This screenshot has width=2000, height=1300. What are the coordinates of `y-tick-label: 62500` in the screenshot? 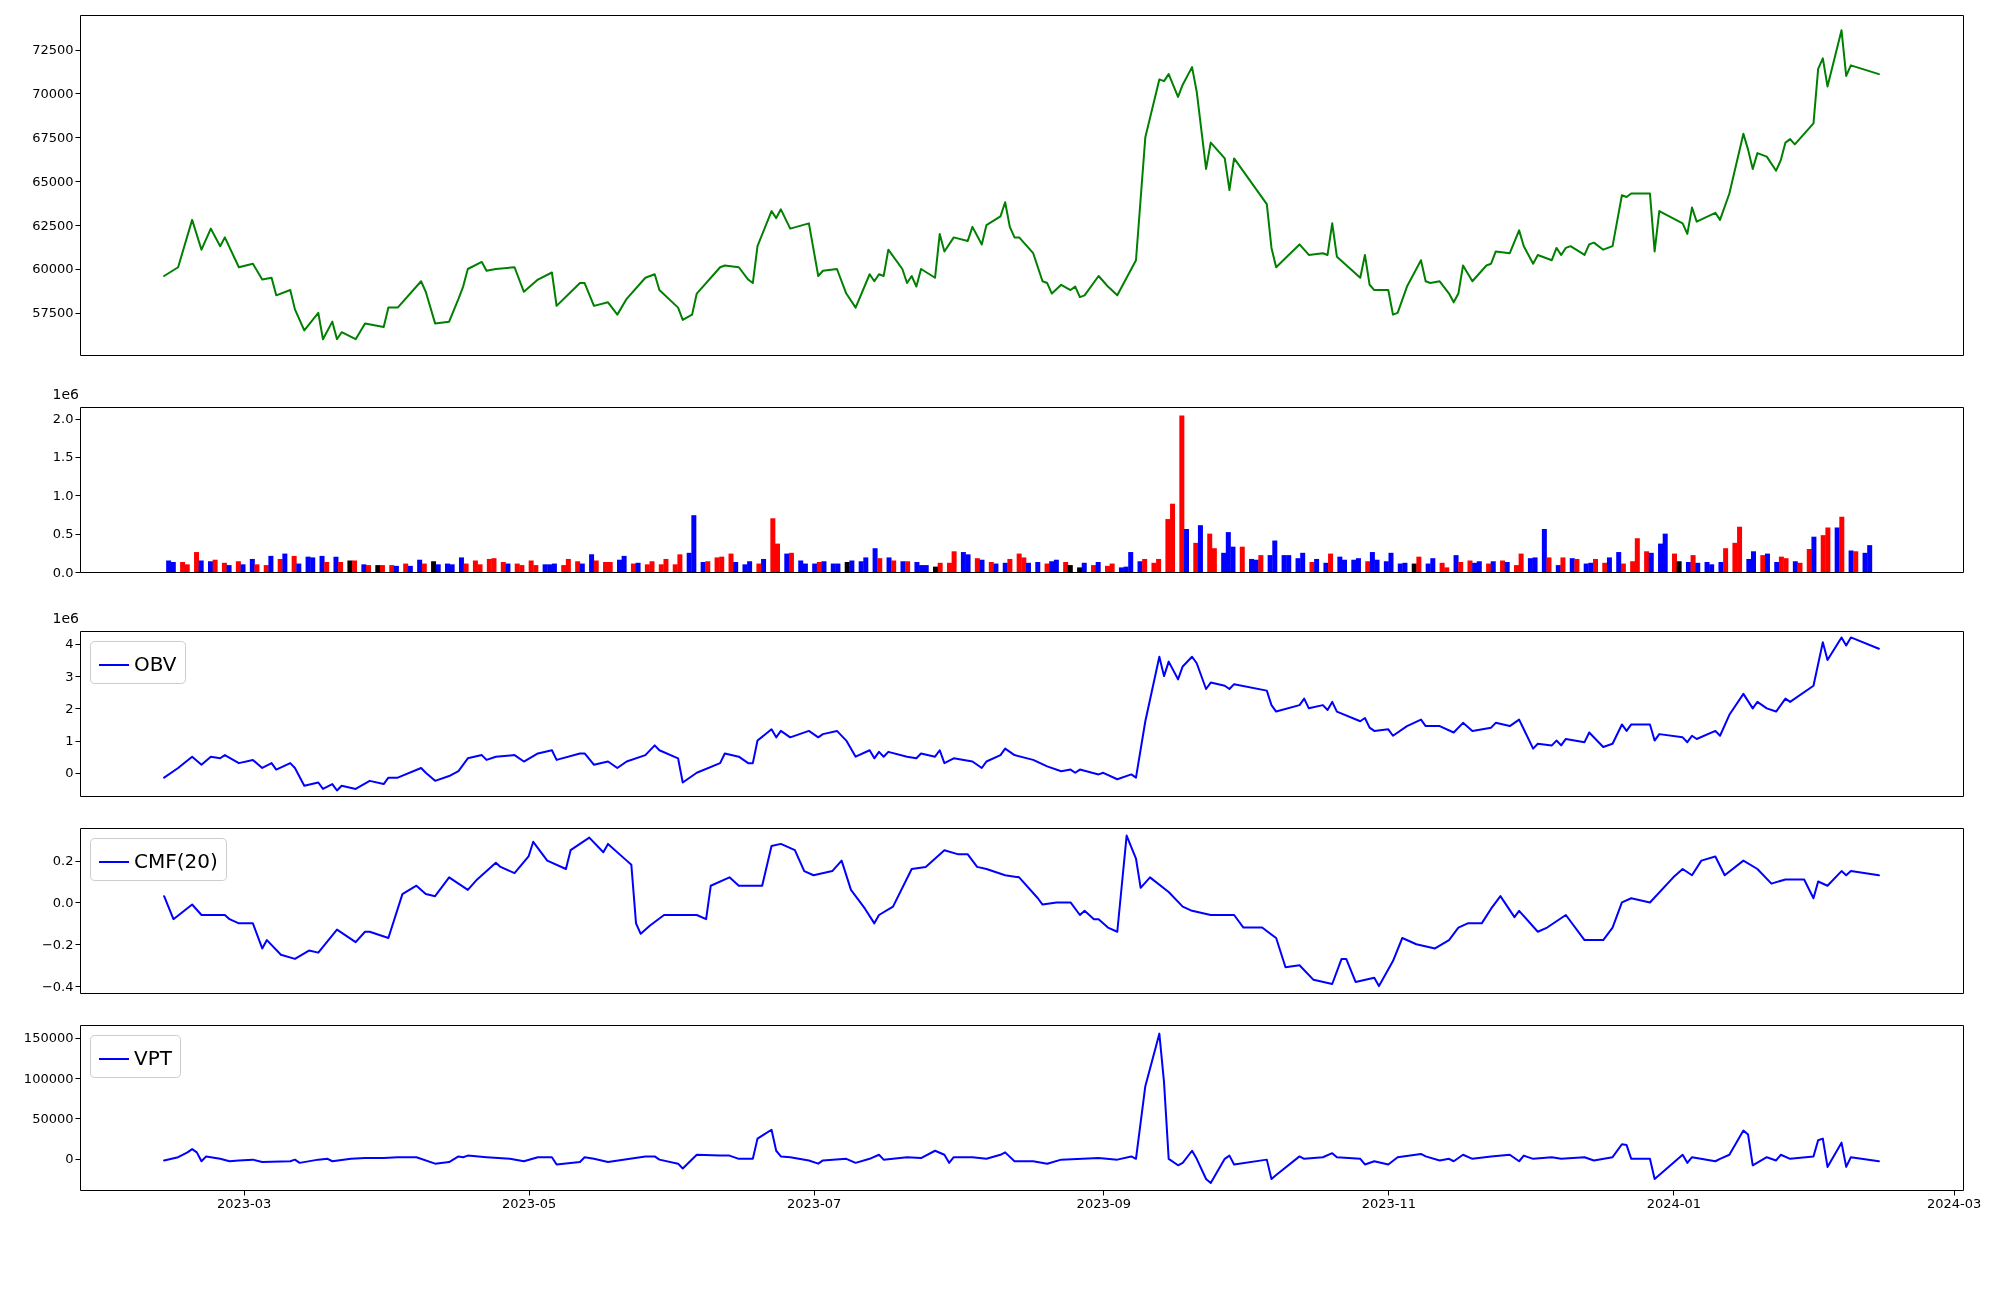 It's located at (53, 225).